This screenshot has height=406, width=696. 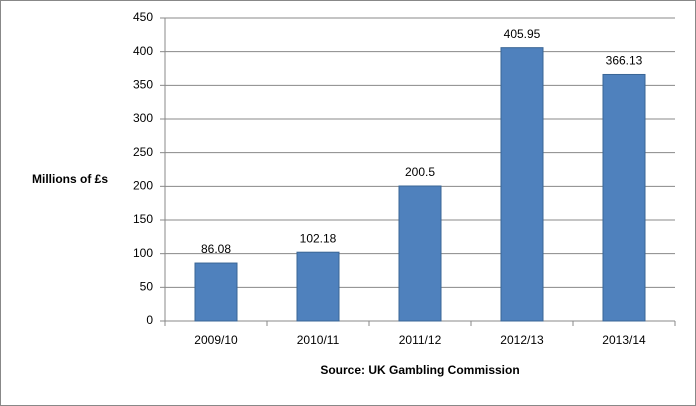 What do you see at coordinates (143, 219) in the screenshot?
I see `y-tick-label: 150` at bounding box center [143, 219].